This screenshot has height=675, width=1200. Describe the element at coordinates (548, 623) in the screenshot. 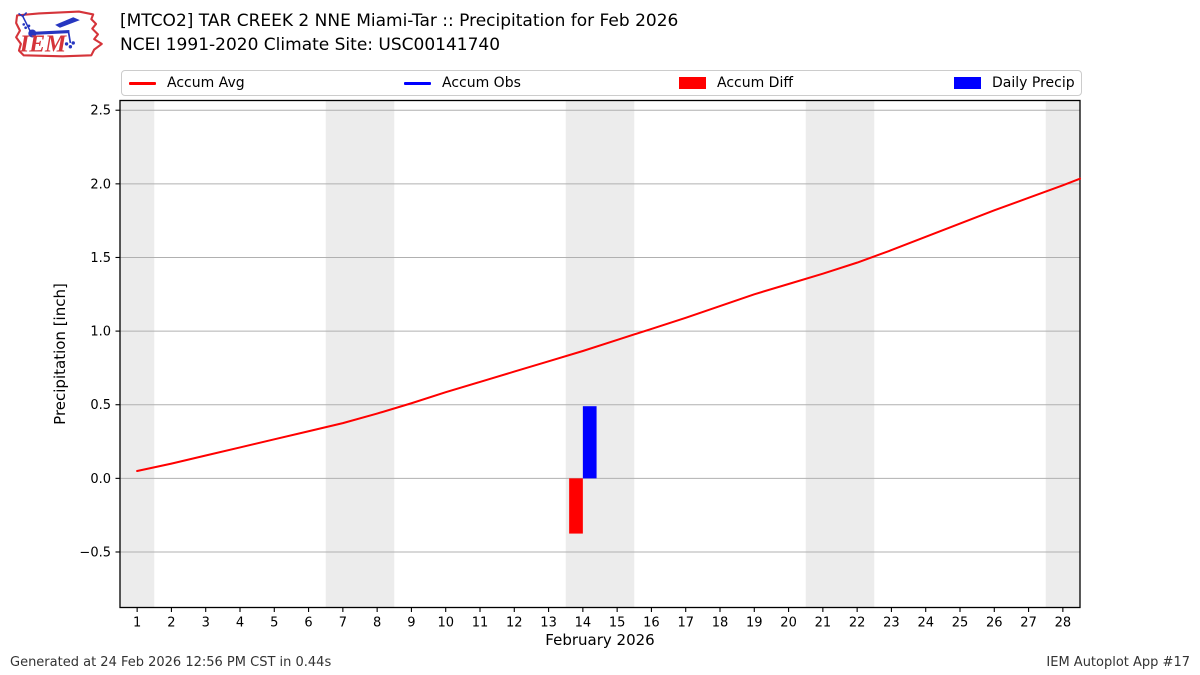

I see `x-tick-label: 13` at that location.